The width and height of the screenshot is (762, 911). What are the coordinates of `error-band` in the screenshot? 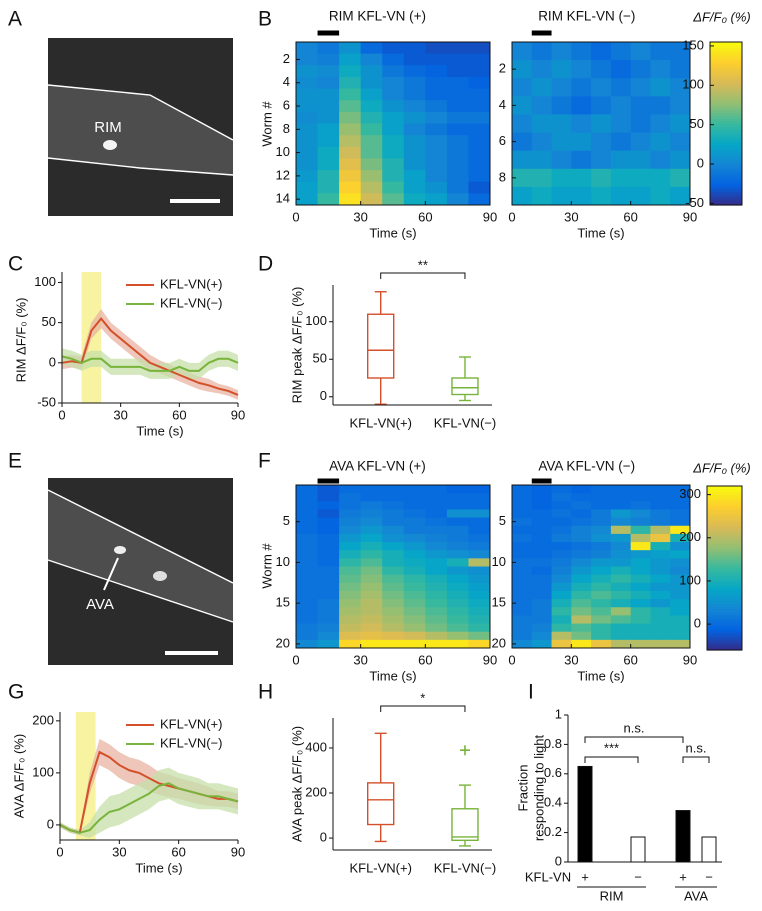 It's located at (149, 802).